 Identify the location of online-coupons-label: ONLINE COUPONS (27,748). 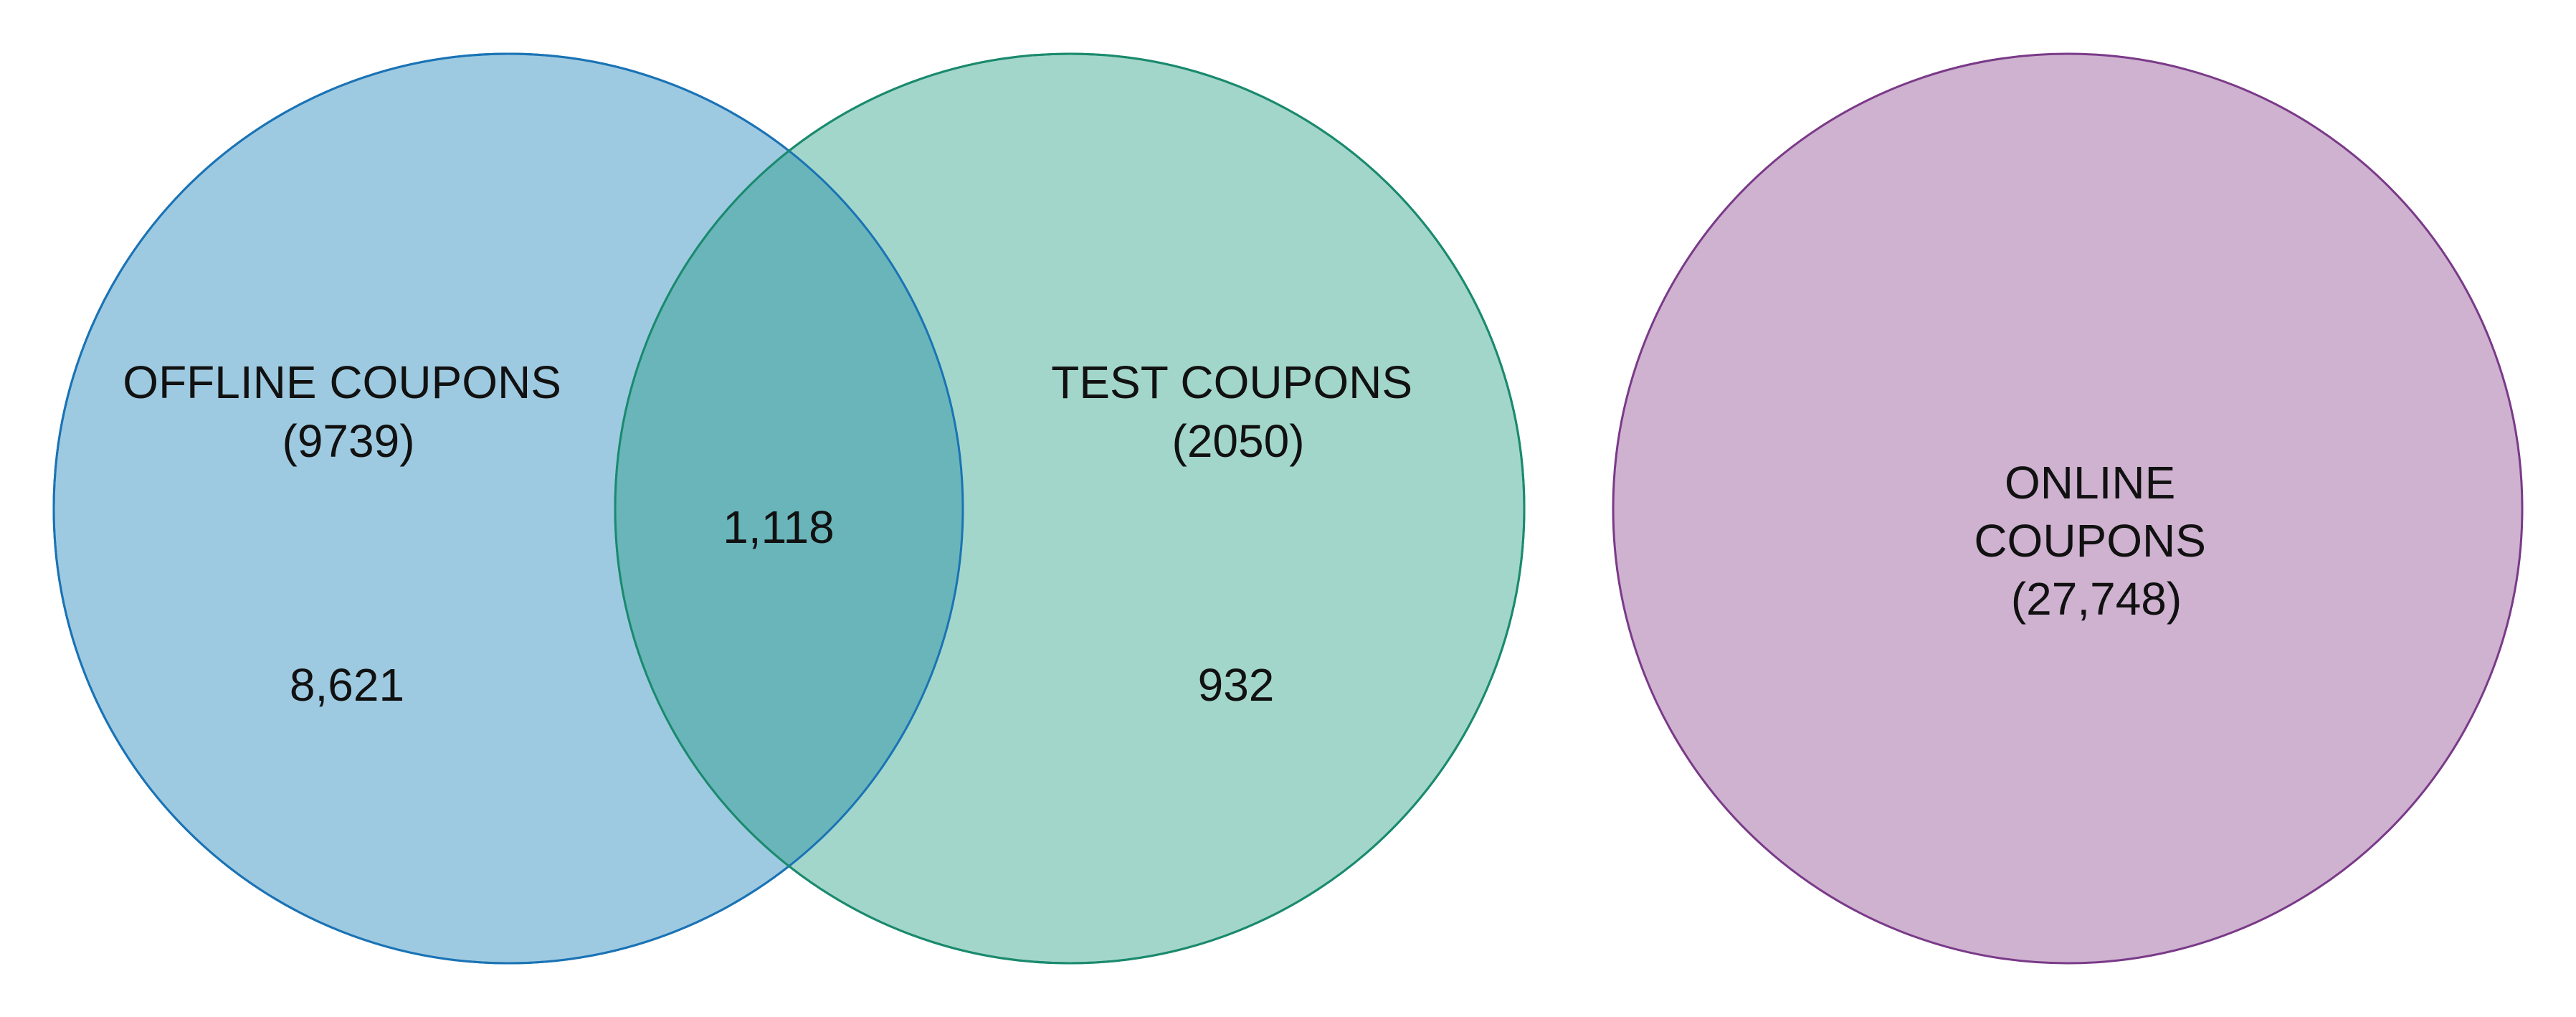
(2096, 541).